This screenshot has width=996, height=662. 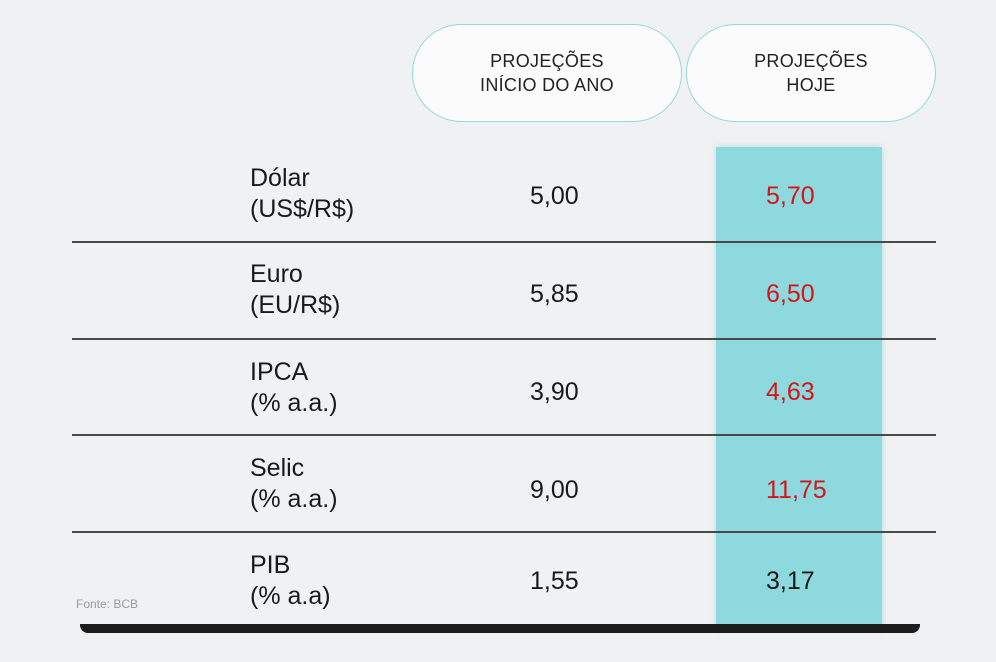 I want to click on header-projections-start-of-year: PROJEÇÕES INÍCIO DO ANO, so click(x=547, y=73).